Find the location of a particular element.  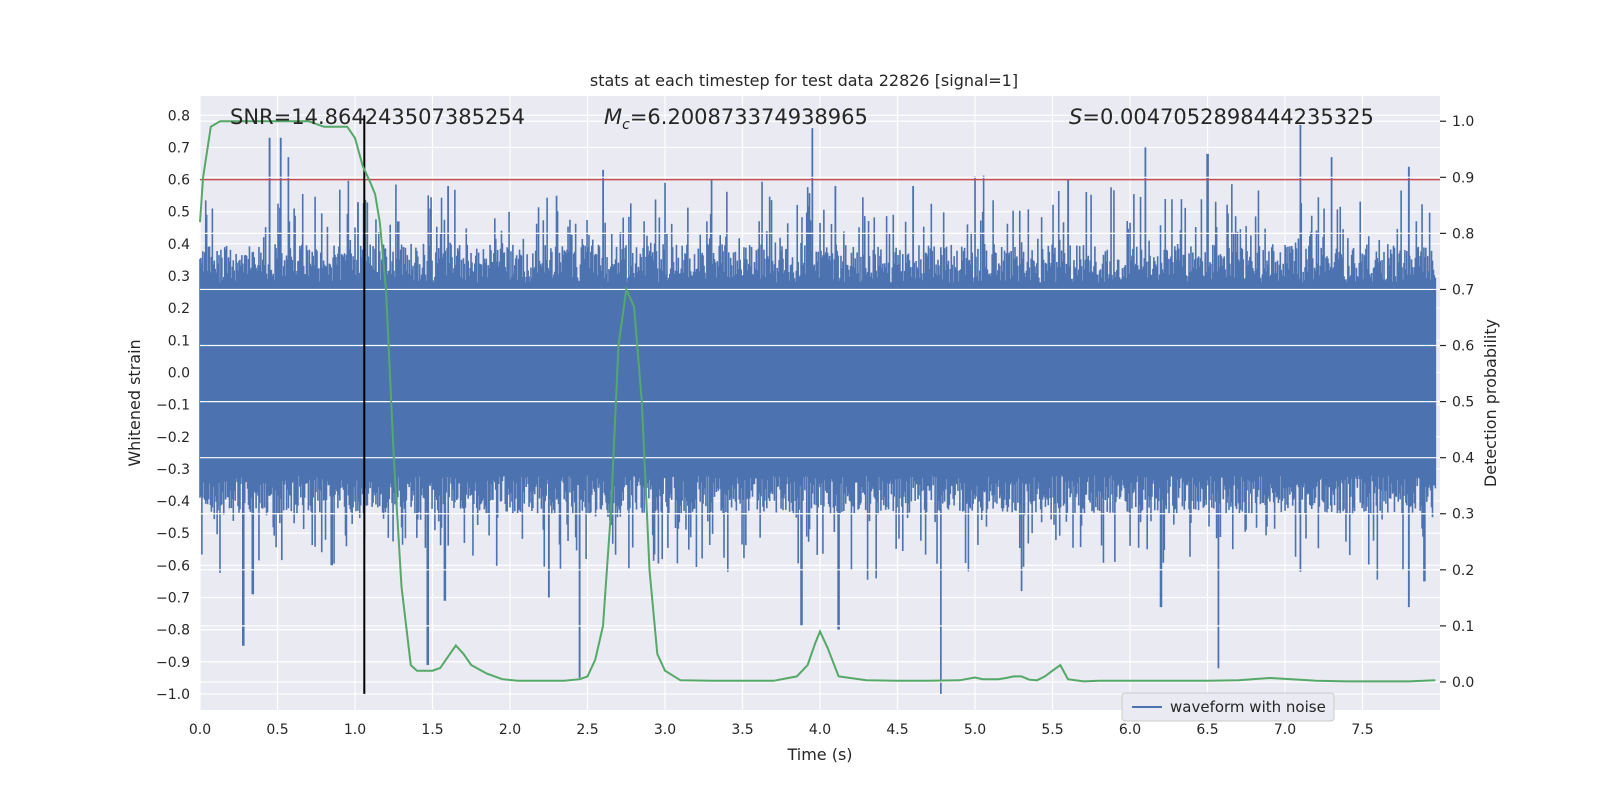

legend: waveform with noise is located at coordinates (1228, 707).